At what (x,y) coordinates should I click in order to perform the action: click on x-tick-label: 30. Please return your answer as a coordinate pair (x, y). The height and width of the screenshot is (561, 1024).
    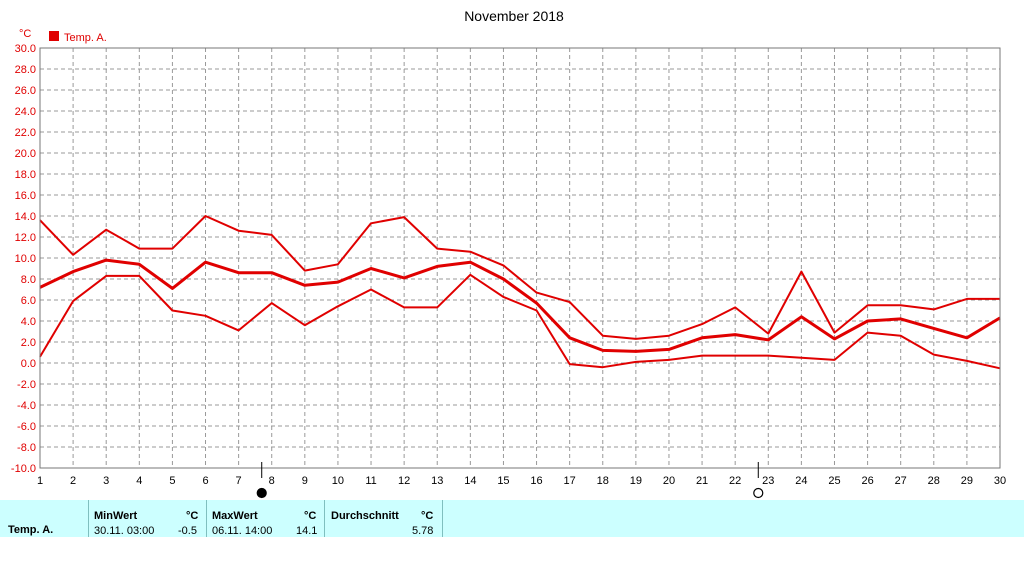
    Looking at the image, I should click on (1000, 481).